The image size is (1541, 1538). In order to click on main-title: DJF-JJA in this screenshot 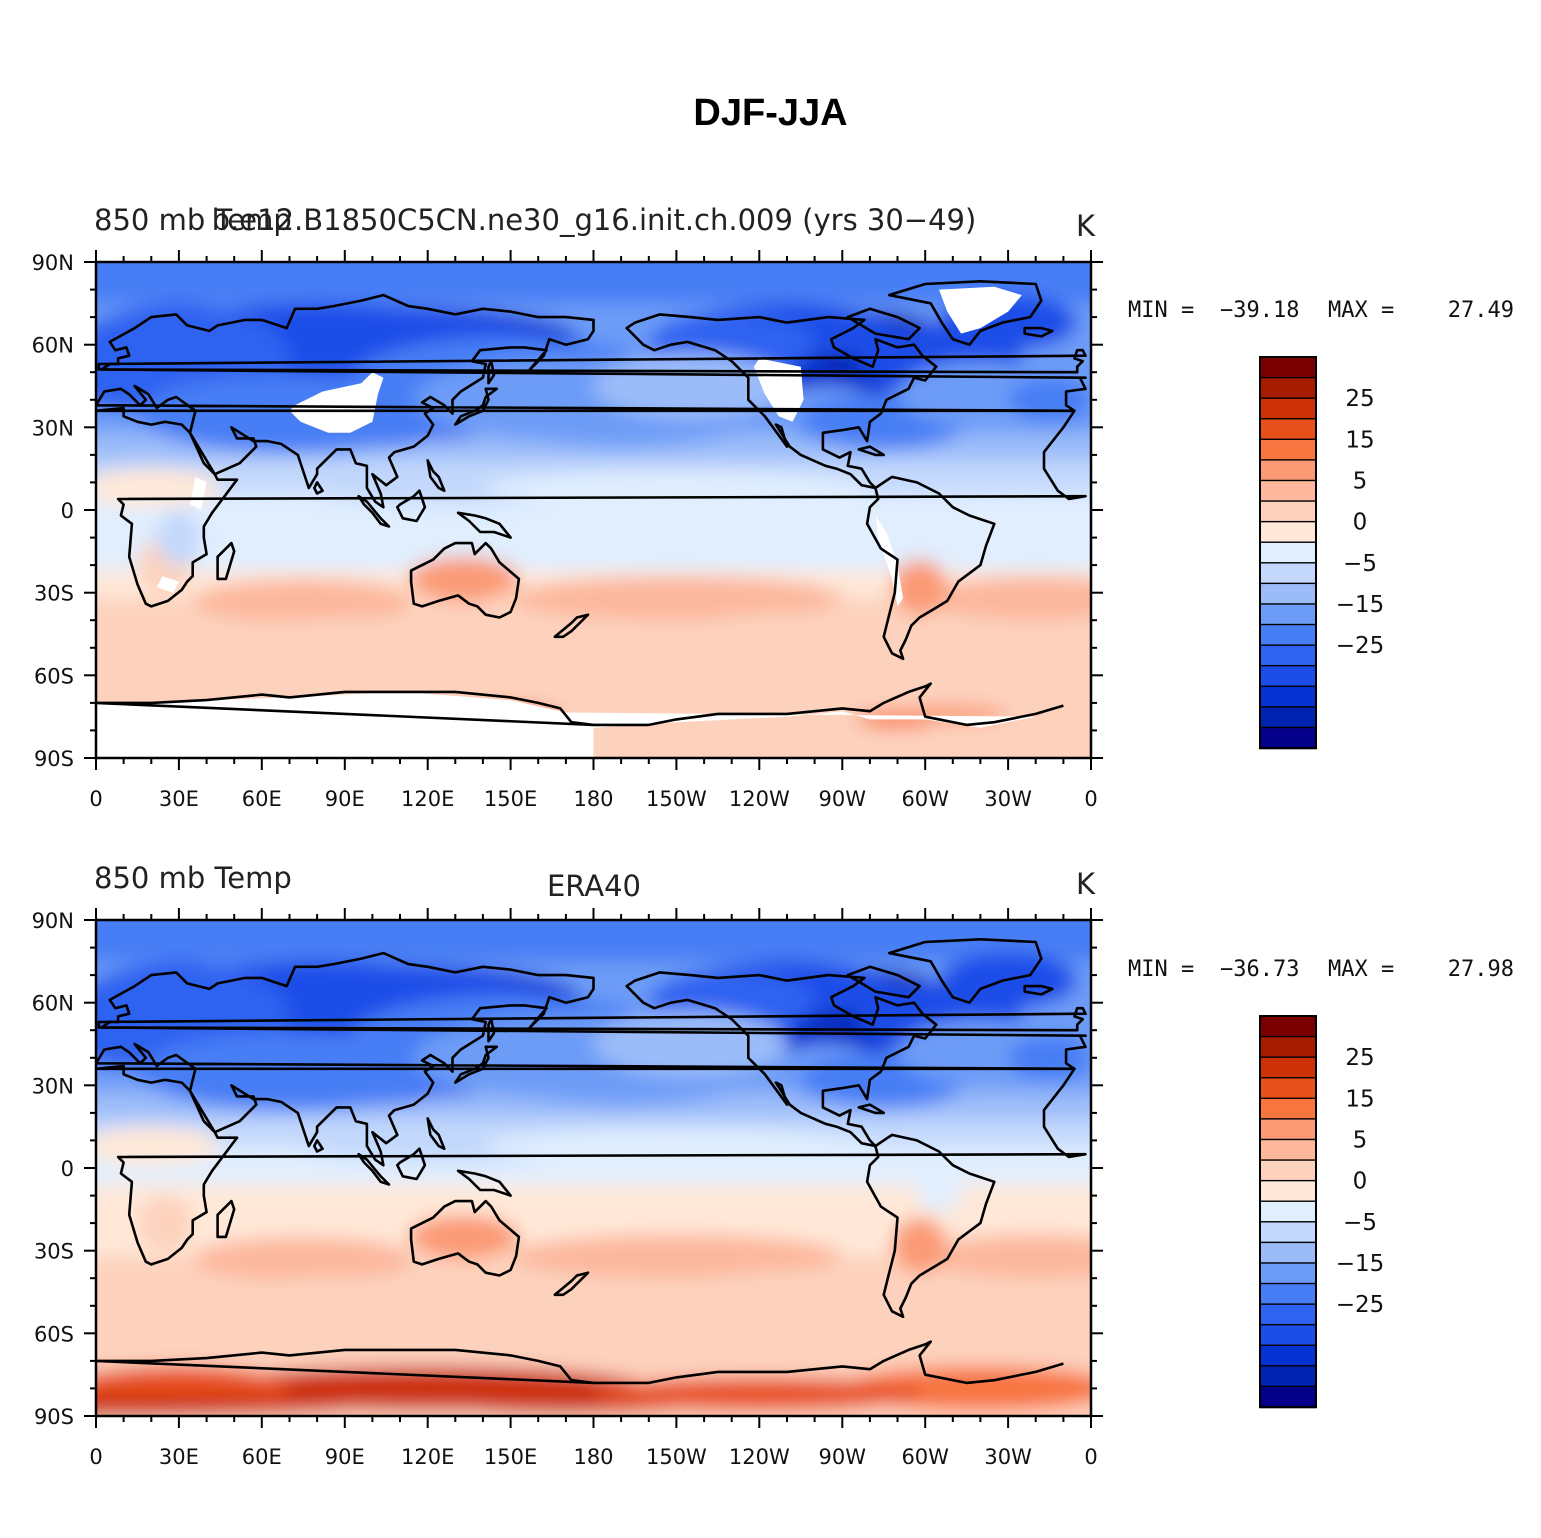, I will do `click(770, 113)`.